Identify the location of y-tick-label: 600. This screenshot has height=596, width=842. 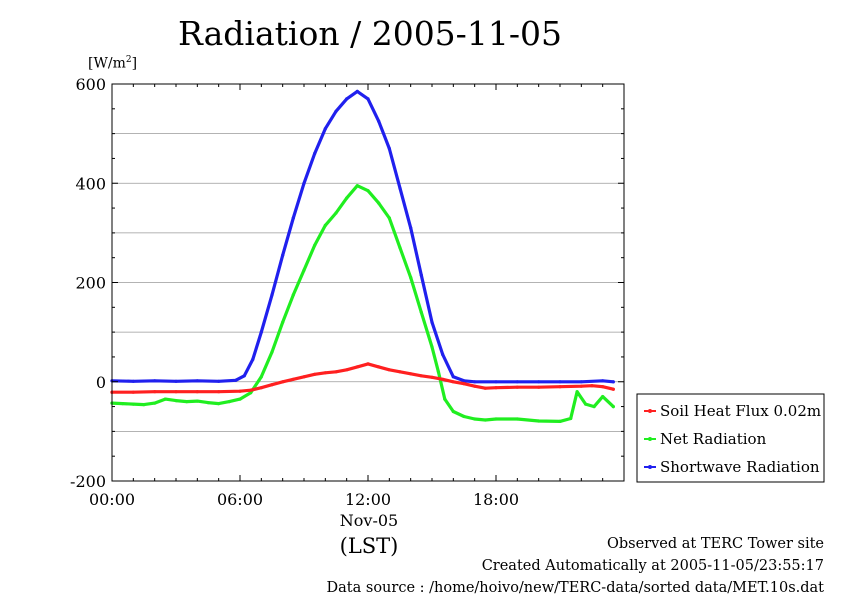
(90, 84).